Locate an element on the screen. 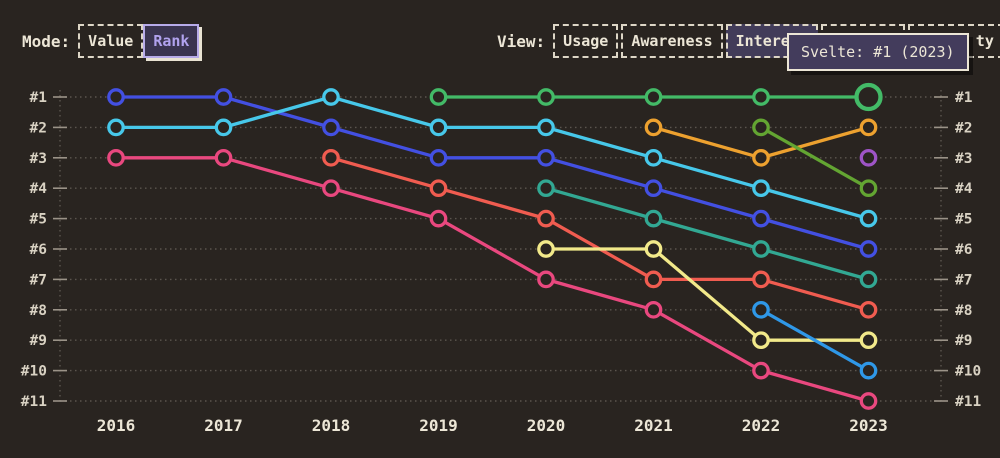  rank-label-right-9: #9 is located at coordinates (963, 341).